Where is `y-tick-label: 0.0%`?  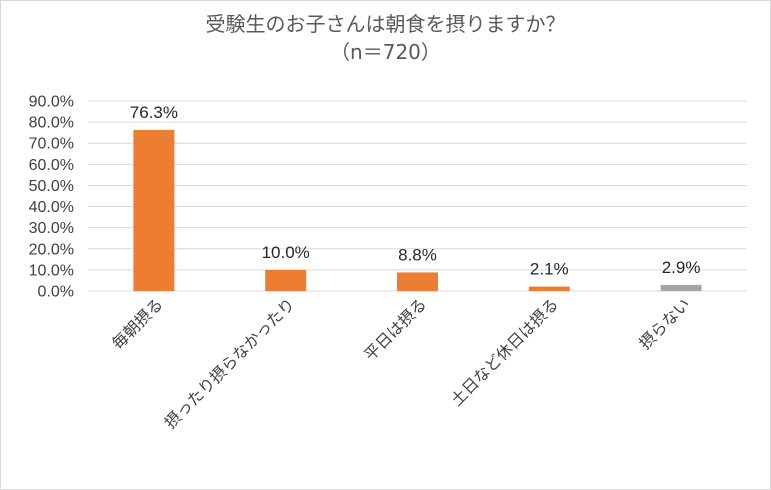 y-tick-label: 0.0% is located at coordinates (56, 292).